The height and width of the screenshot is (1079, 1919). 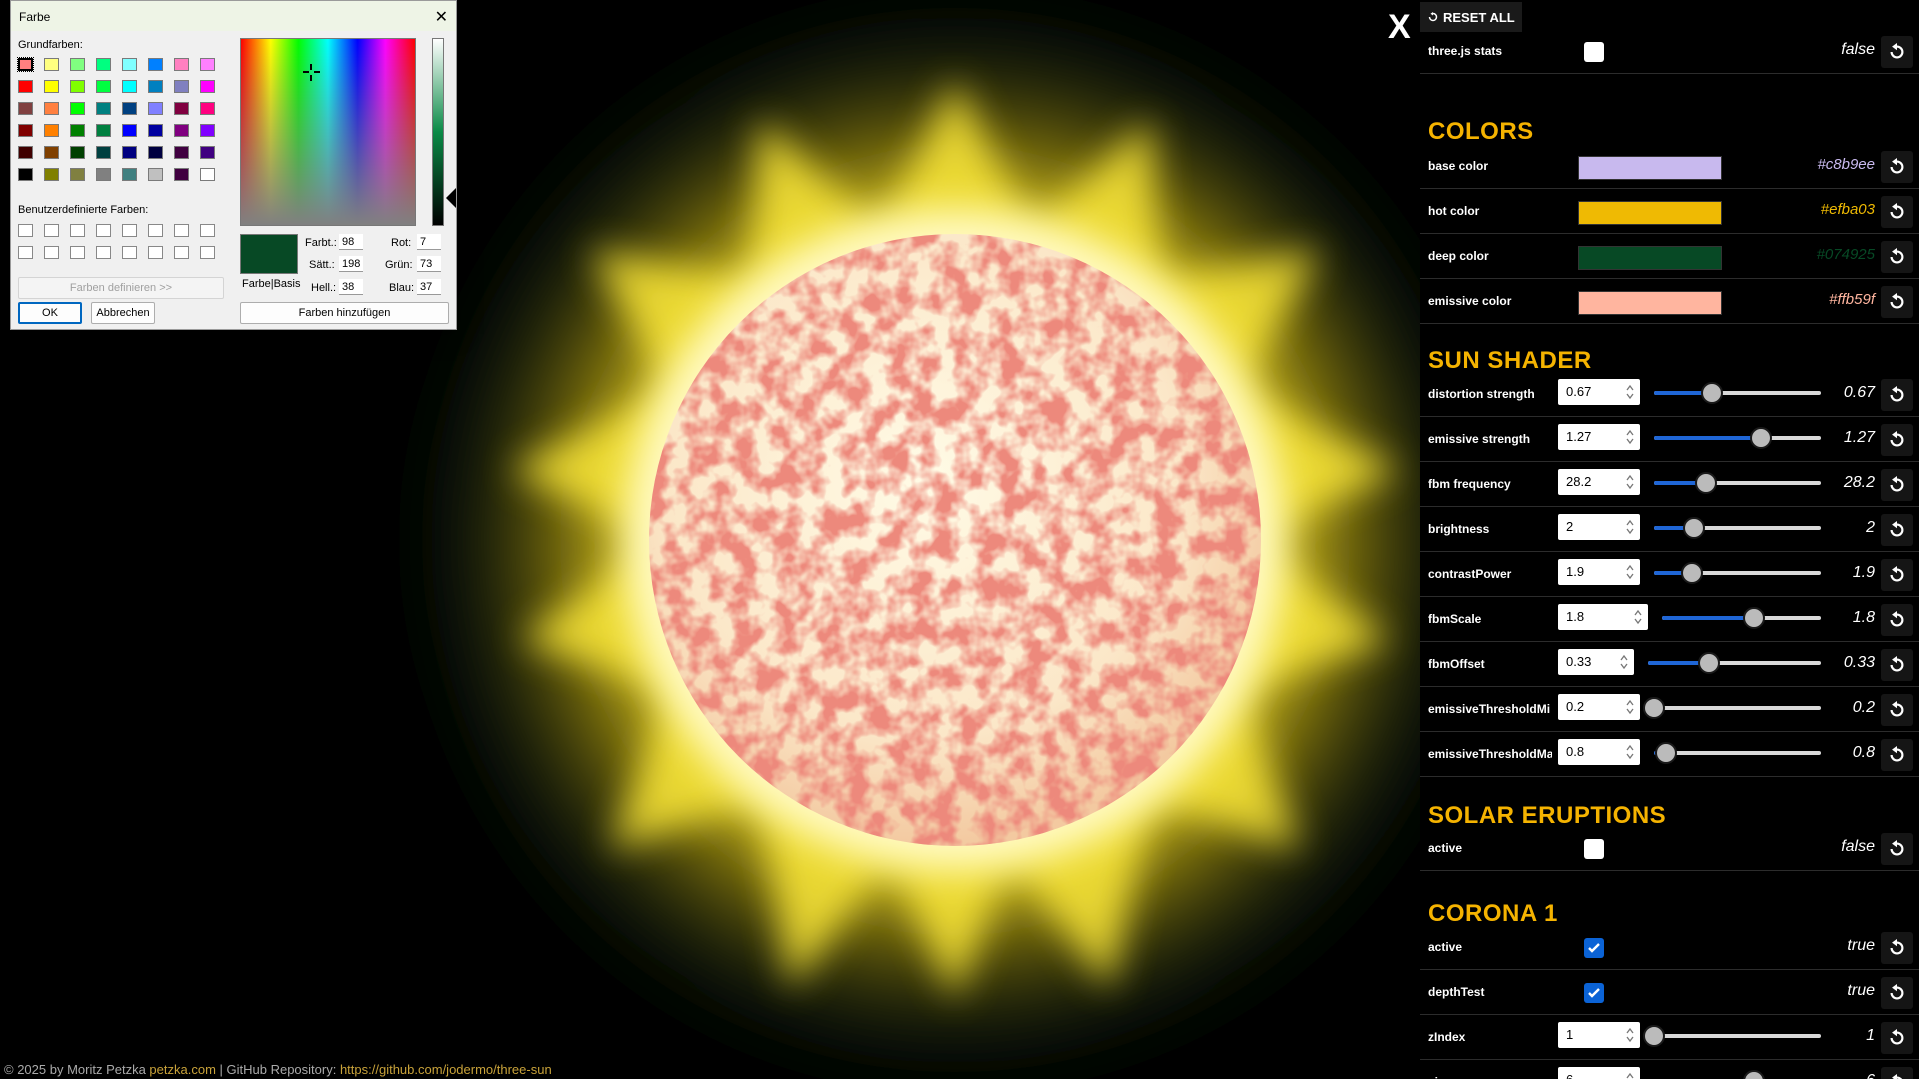 What do you see at coordinates (1471, 17) in the screenshot?
I see `reset-all-button: RESET ALL` at bounding box center [1471, 17].